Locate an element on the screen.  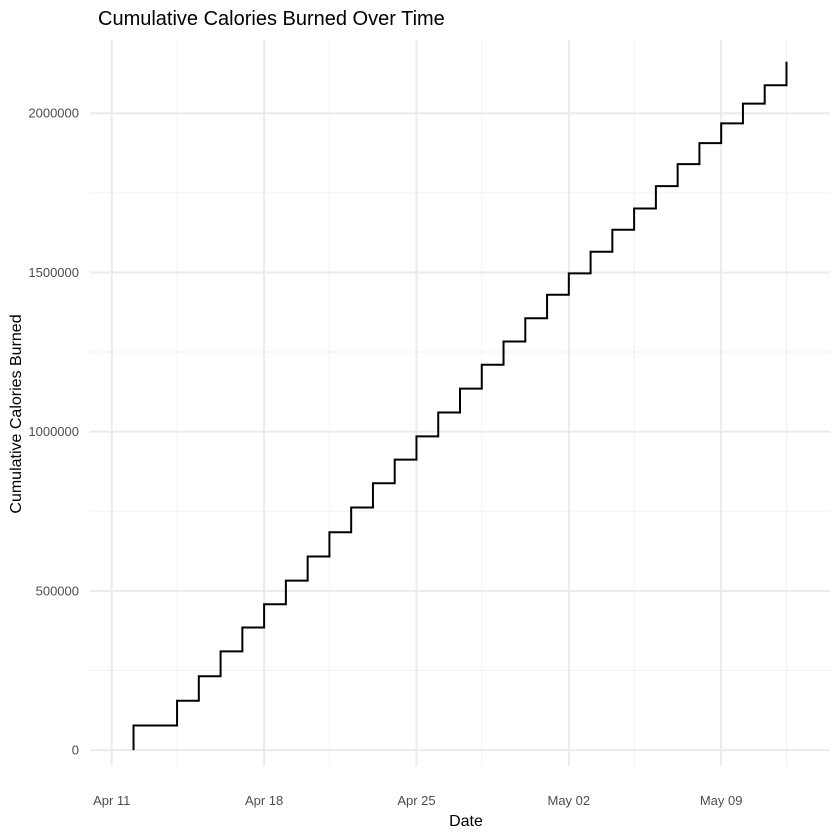
x-tick-label: Apr 18 is located at coordinates (264, 800).